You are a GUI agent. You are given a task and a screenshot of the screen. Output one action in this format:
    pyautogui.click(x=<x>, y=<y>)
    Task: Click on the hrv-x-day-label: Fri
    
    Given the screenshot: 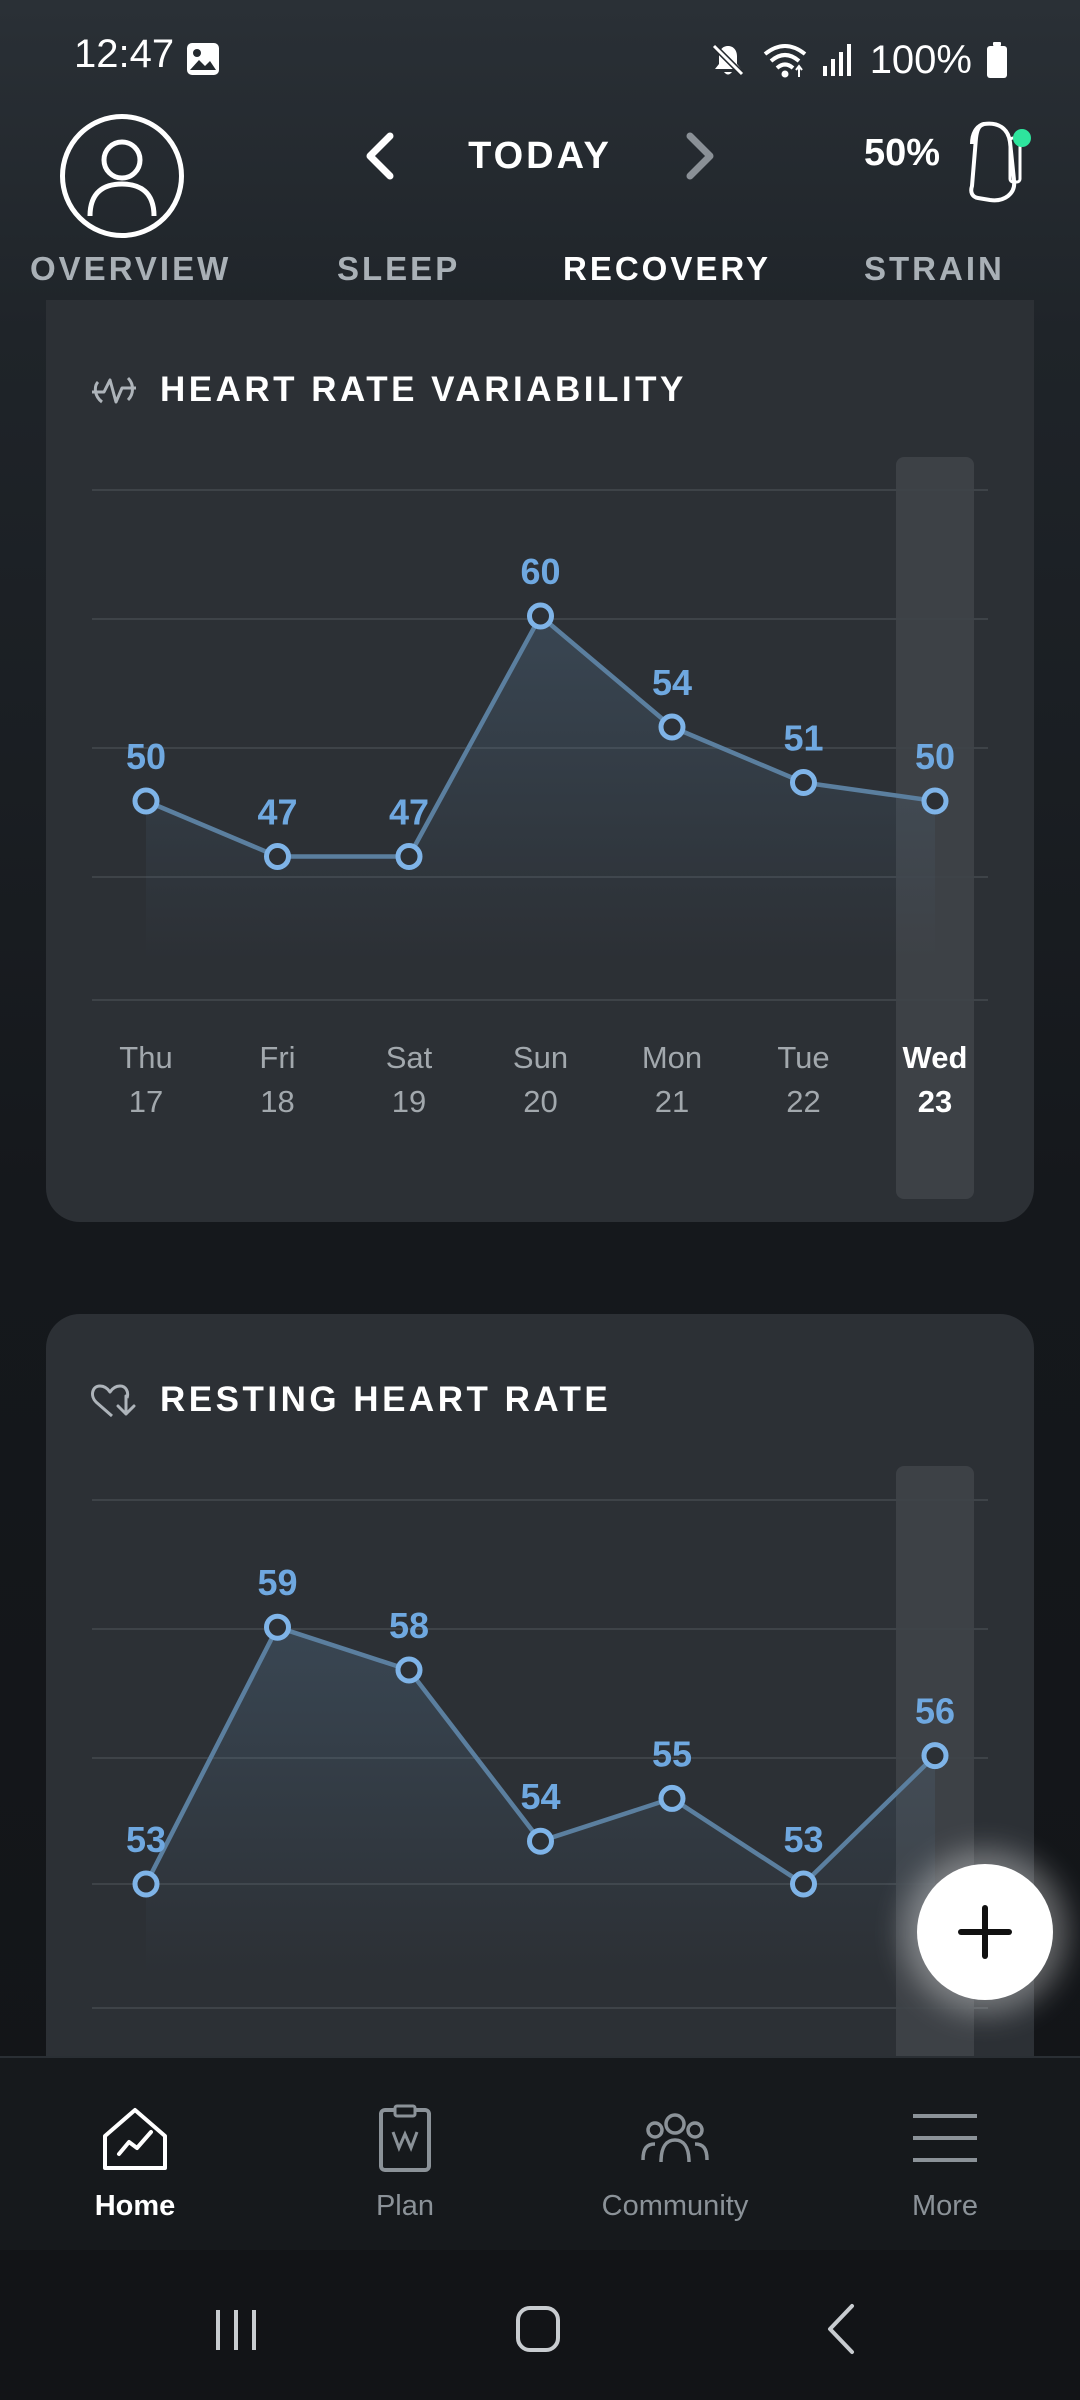 What is the action you would take?
    pyautogui.click(x=277, y=1057)
    